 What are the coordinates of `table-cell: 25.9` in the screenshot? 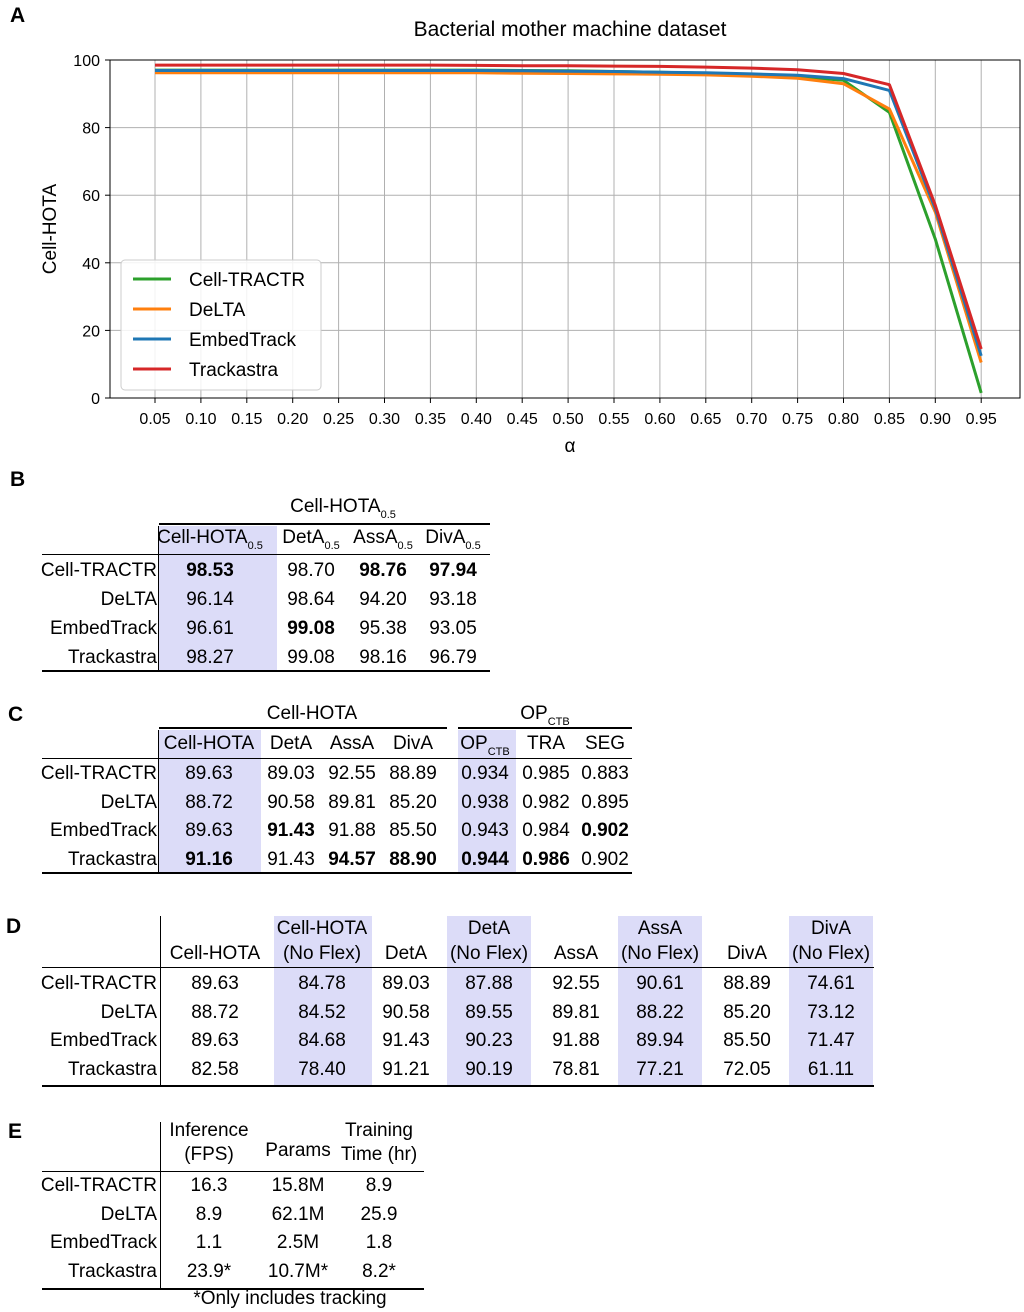 It's located at (379, 1214).